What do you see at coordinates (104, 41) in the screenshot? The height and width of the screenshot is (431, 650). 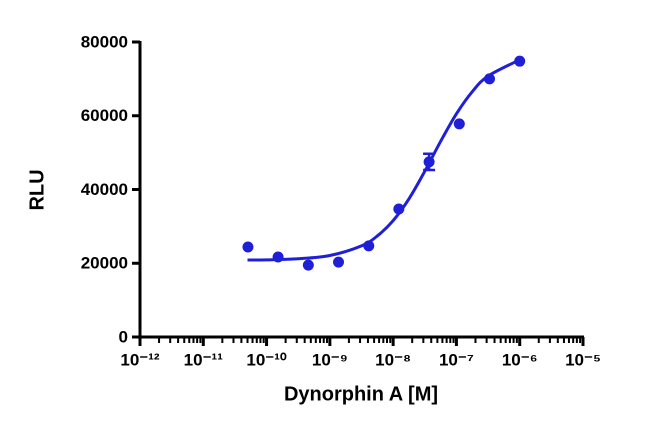 I see `y-tick-label: 80000` at bounding box center [104, 41].